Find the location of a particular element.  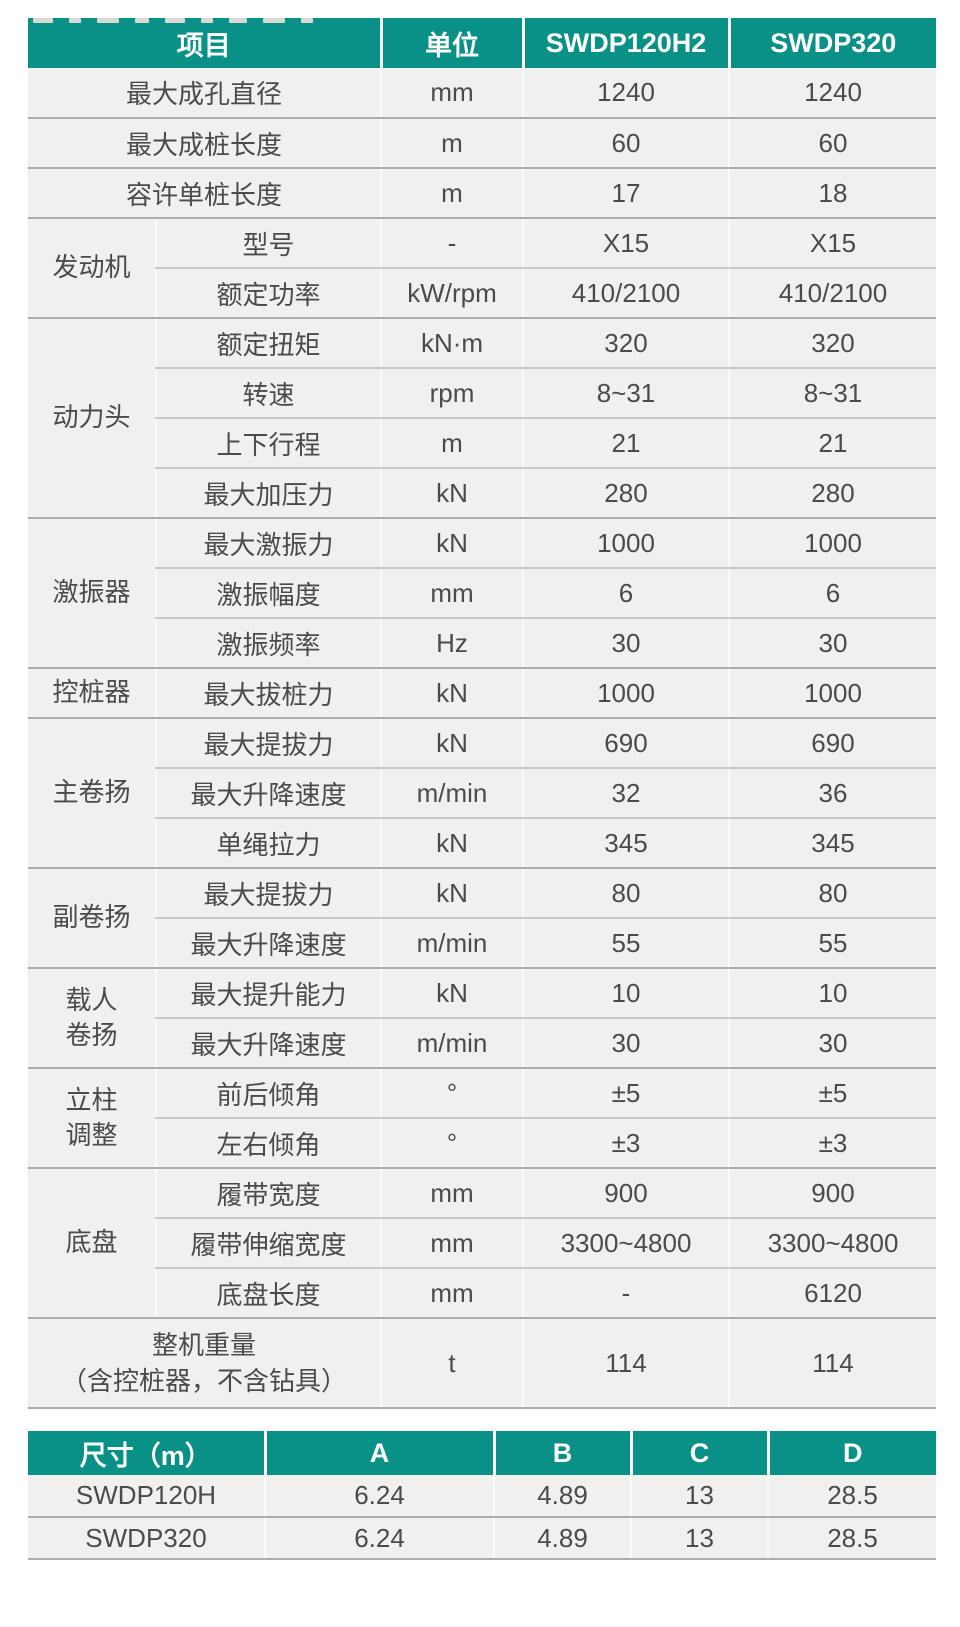

dims-row: SWDP120H 6.24 4.89 13 28.5 is located at coordinates (482, 1496).